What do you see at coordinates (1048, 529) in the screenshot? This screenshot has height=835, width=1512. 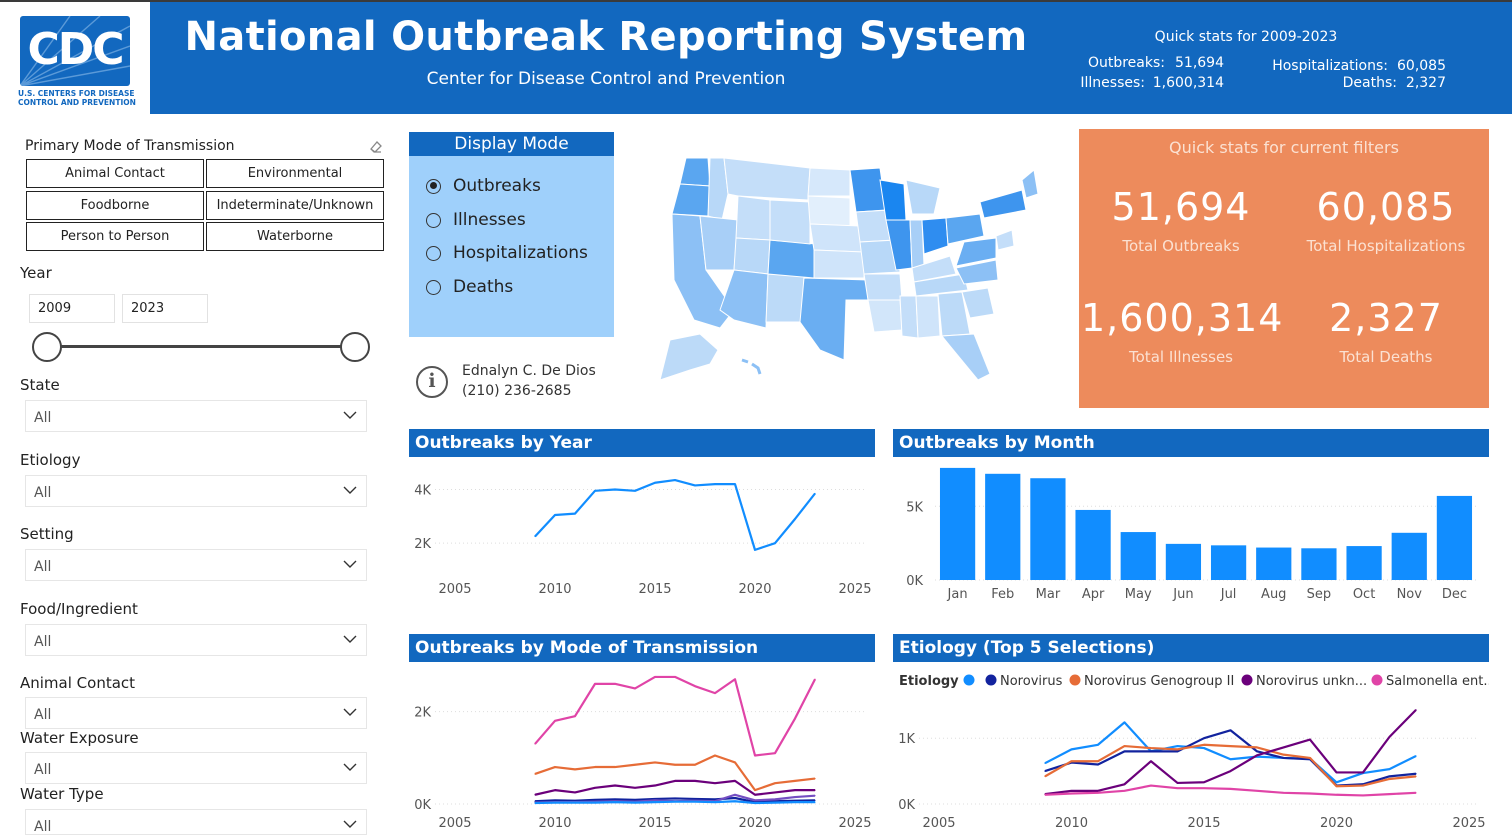 I see `bar` at bounding box center [1048, 529].